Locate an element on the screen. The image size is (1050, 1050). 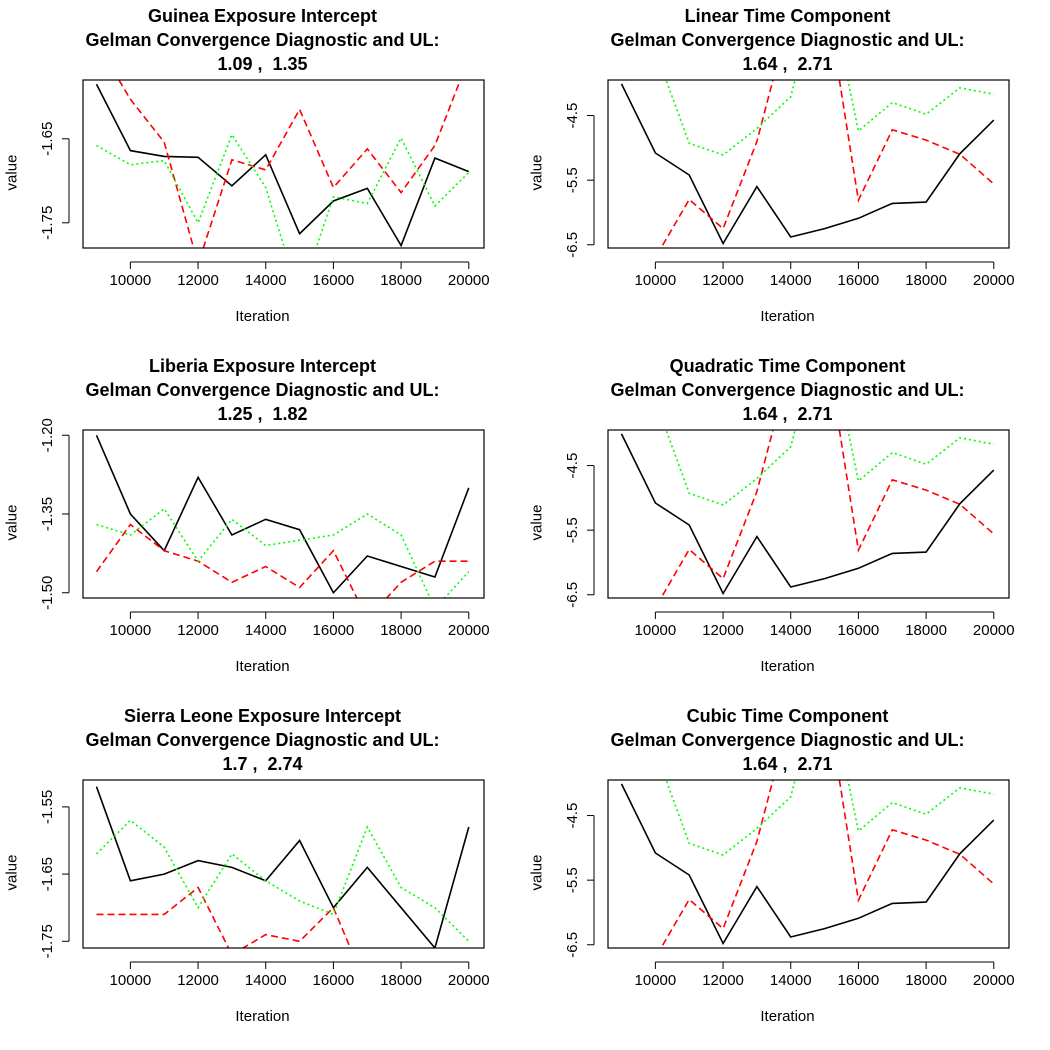
y-tick-label: -4.5 is located at coordinates (572, 816).